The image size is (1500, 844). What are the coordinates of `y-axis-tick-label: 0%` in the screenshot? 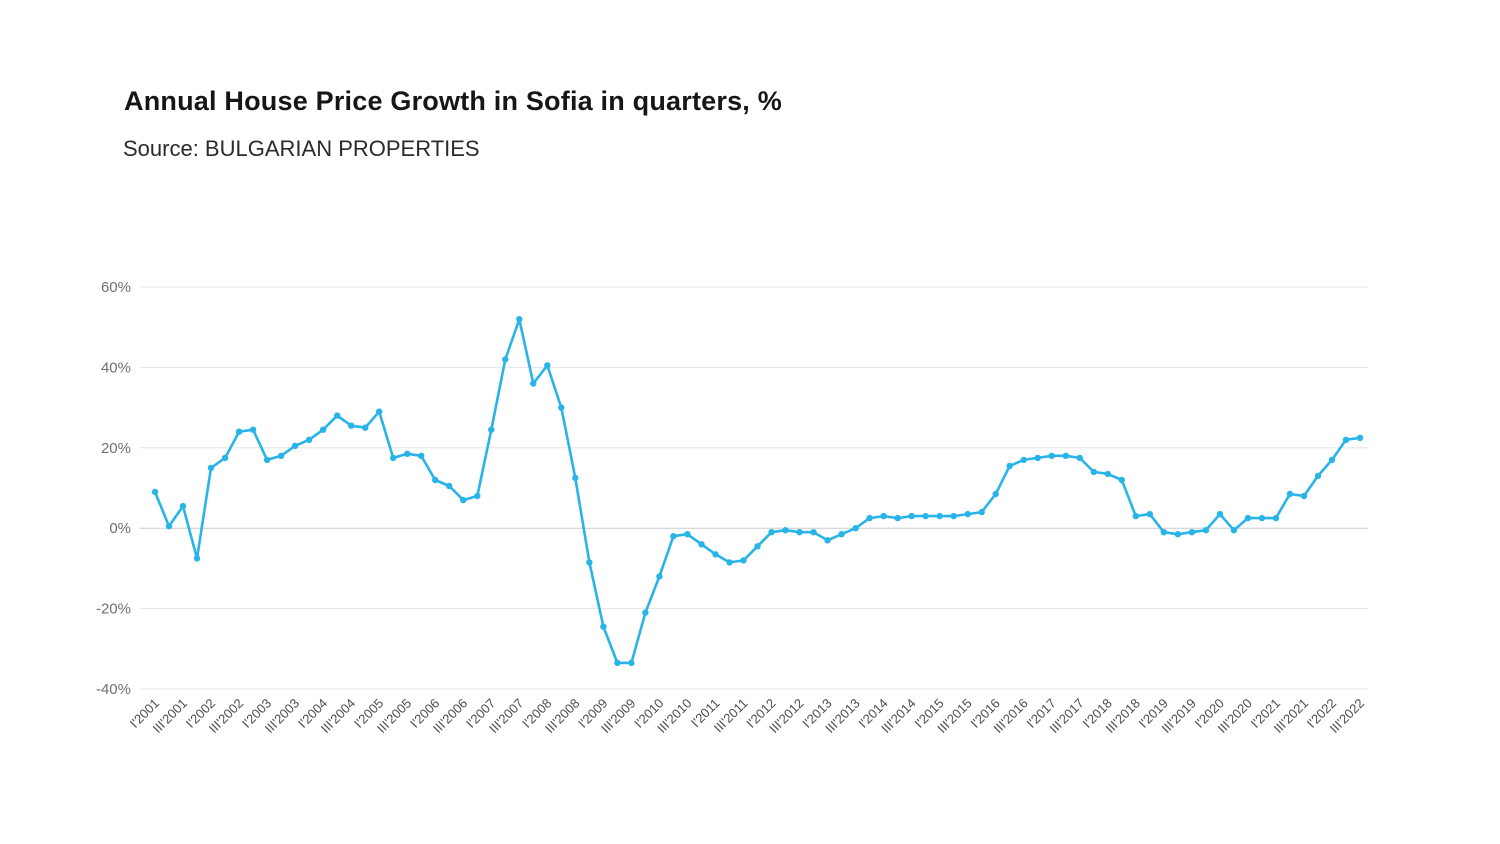 It's located at (120, 528).